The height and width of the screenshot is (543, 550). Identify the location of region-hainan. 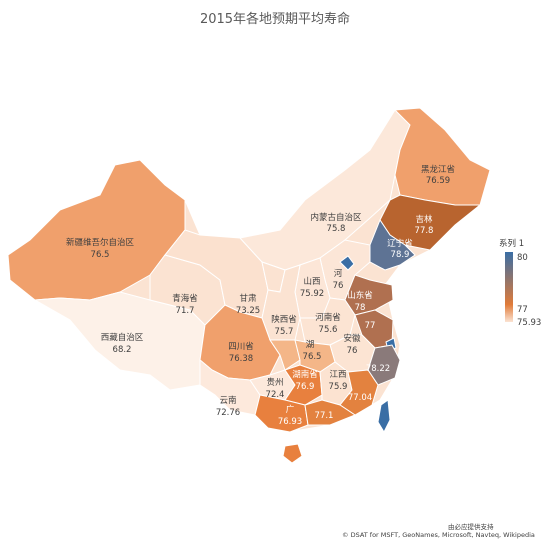
(292, 453).